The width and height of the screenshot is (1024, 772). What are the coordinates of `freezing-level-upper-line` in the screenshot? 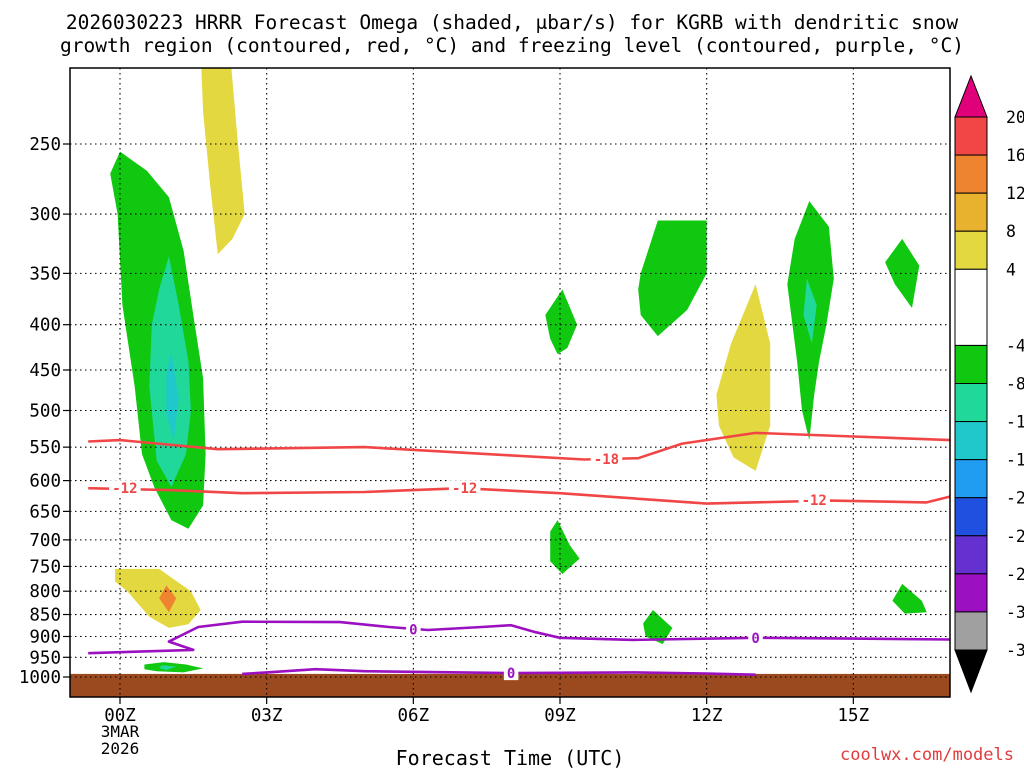 It's located at (519, 637).